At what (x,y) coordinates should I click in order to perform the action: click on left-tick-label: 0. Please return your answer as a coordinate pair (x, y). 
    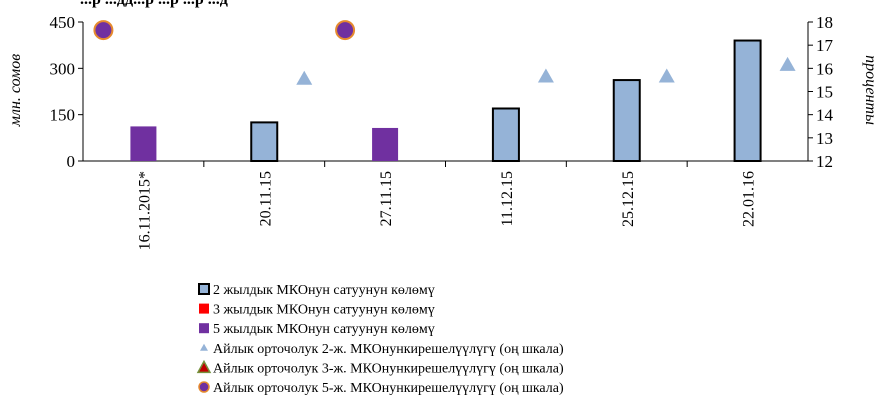
    Looking at the image, I should click on (71, 161).